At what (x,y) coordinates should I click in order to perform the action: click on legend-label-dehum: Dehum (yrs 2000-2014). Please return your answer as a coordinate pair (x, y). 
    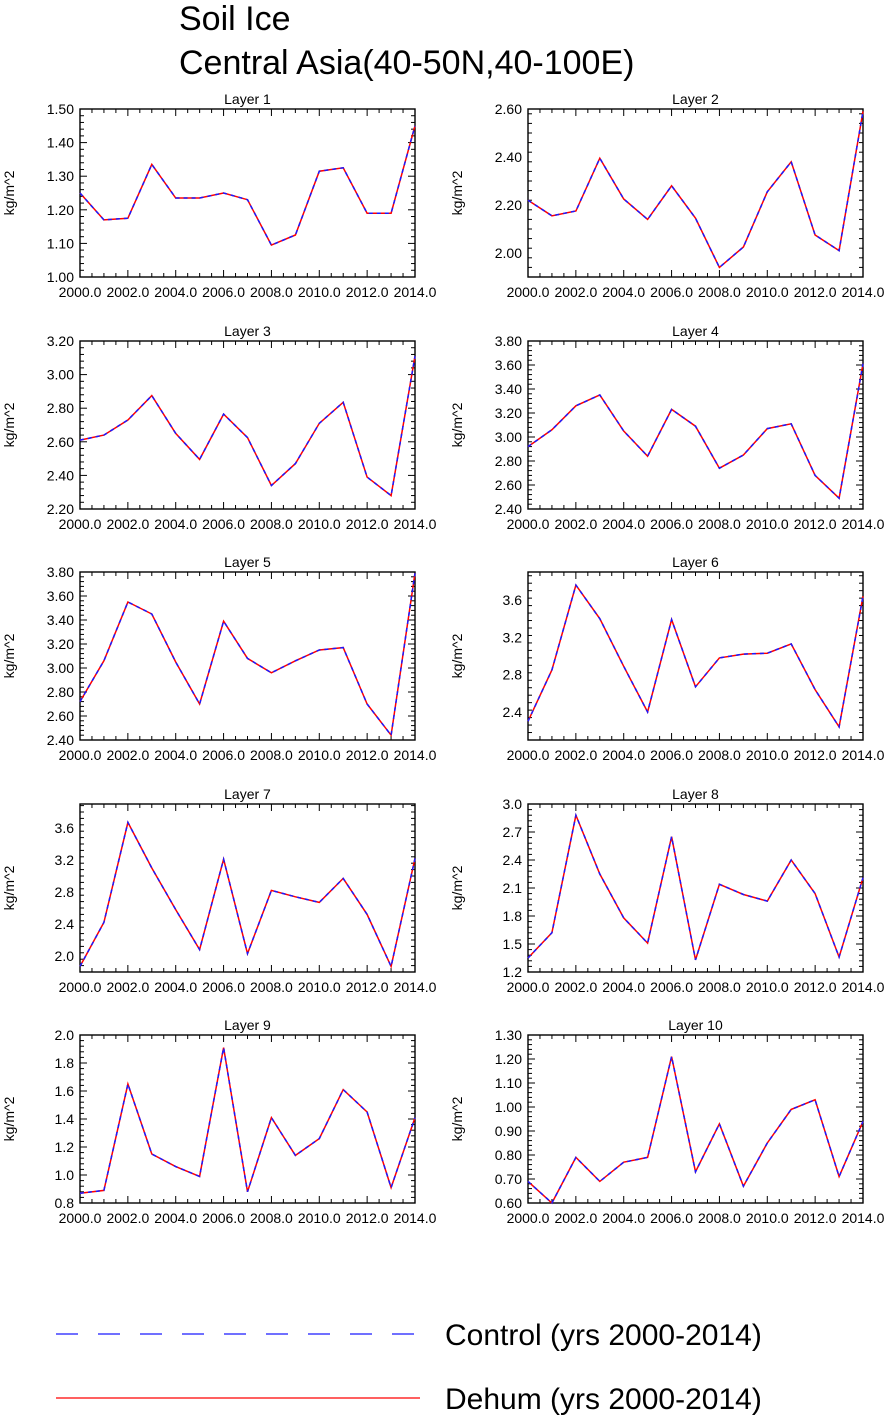
    Looking at the image, I should click on (603, 1399).